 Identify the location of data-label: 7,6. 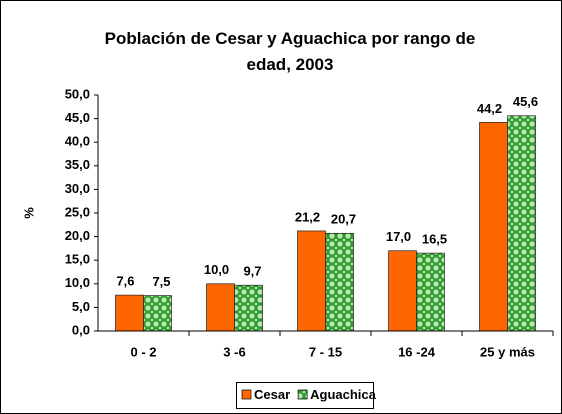
(125, 281).